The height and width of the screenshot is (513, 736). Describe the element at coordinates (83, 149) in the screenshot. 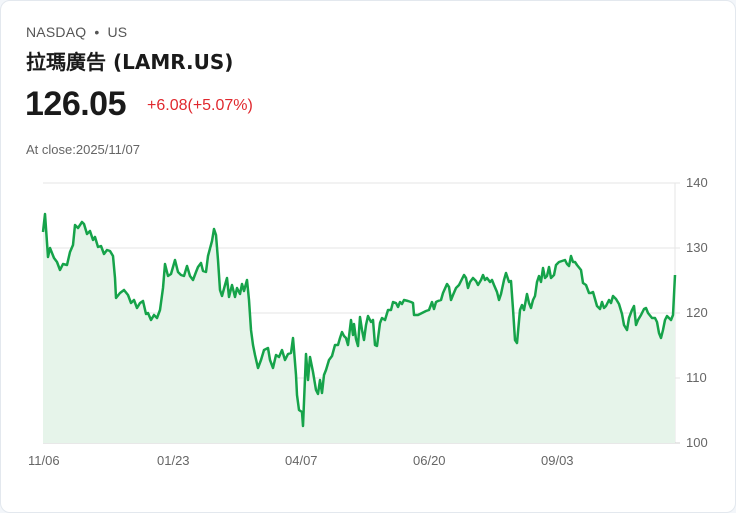

I see `close-timestamp: At close:2025/11/07` at that location.